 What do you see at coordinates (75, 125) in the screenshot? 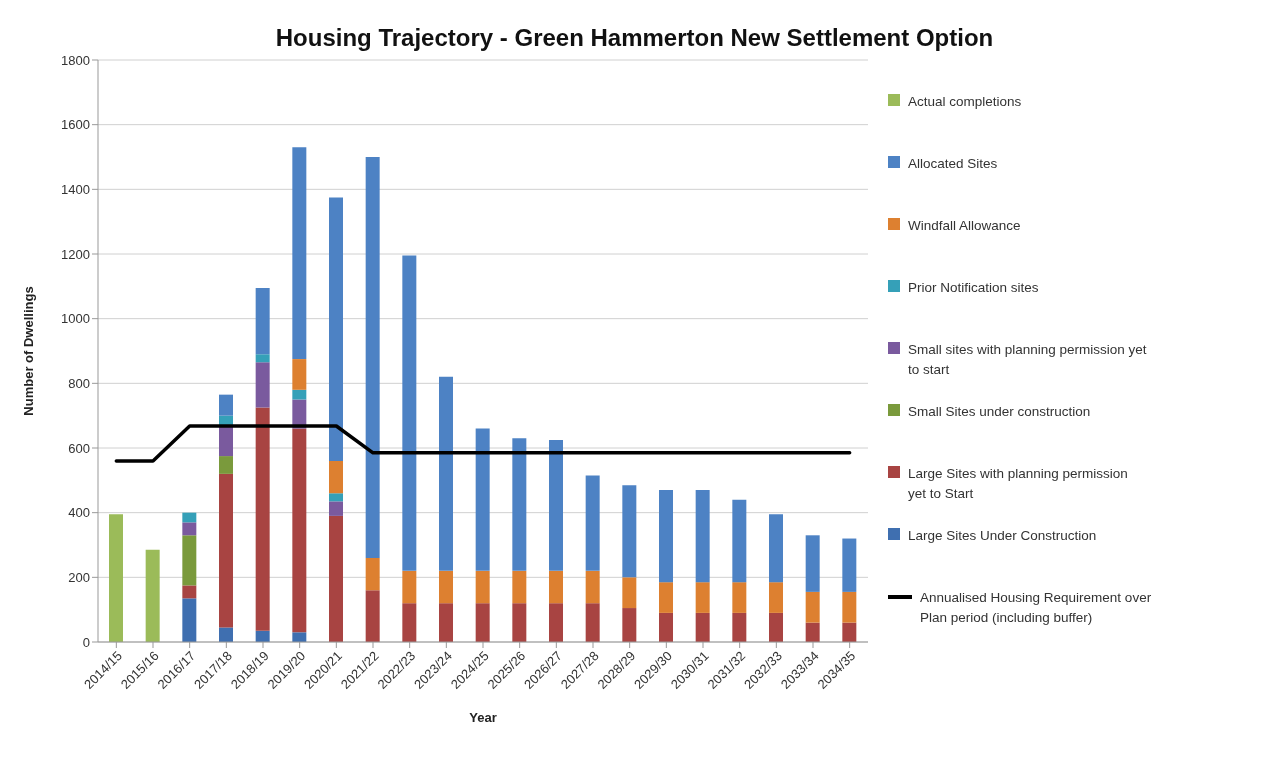
I see `y-tick-label: 1600` at bounding box center [75, 125].